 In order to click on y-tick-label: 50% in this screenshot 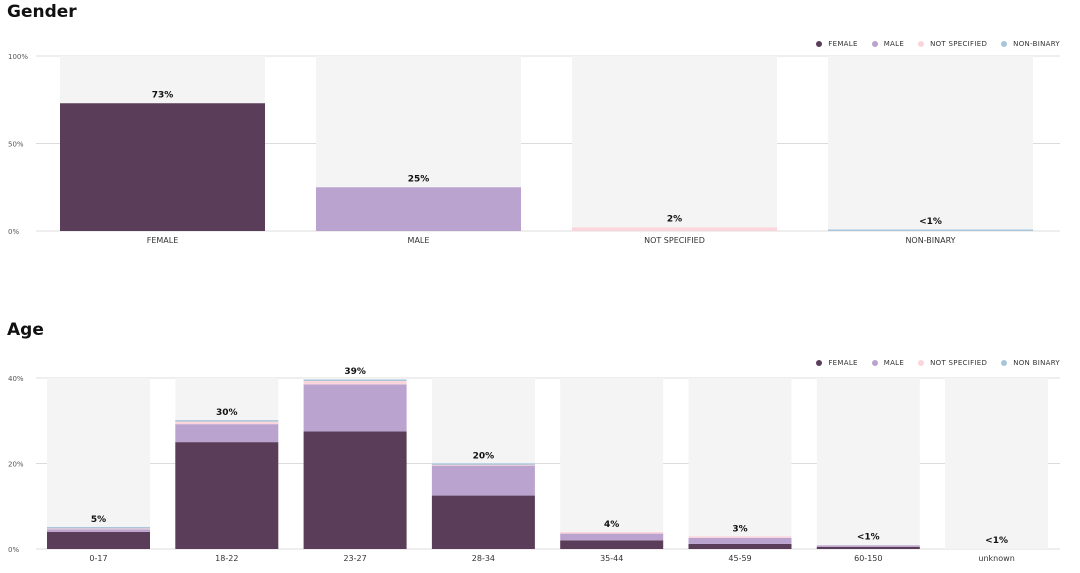, I will do `click(16, 145)`.